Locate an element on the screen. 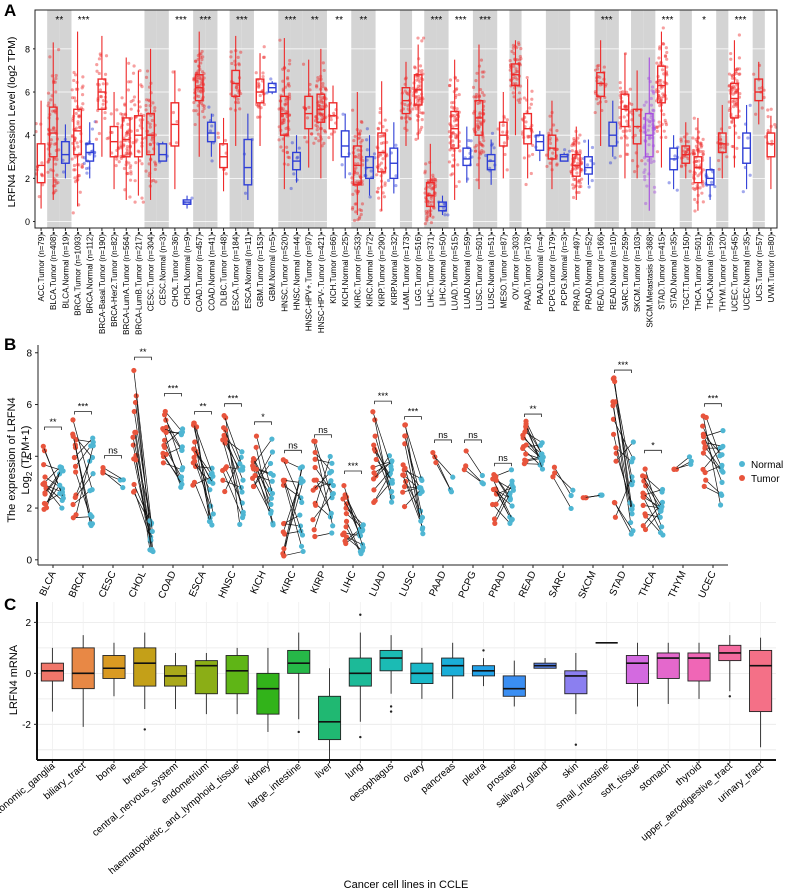 The image size is (785, 896). box-lung is located at coordinates (360, 676).